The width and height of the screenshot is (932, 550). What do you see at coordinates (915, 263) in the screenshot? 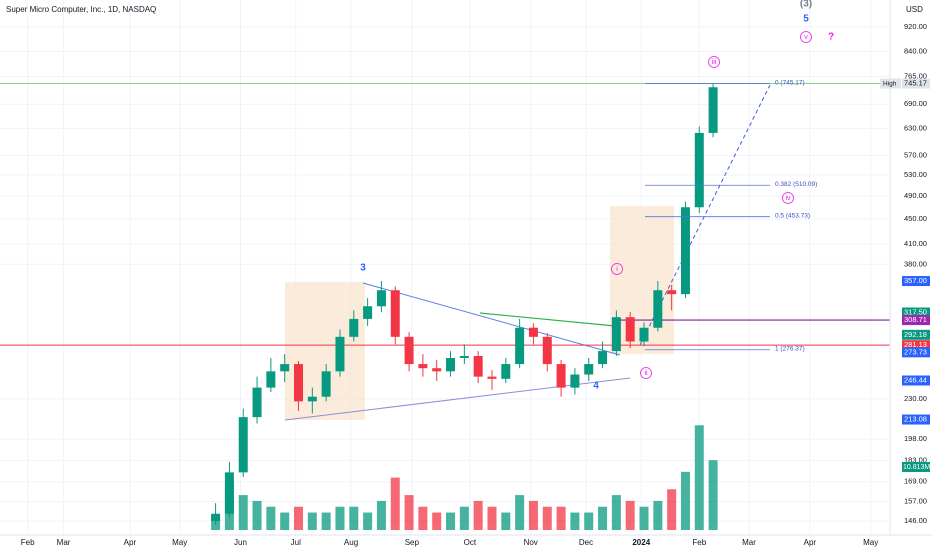
I see `y-tick-label: 380.00` at bounding box center [915, 263].